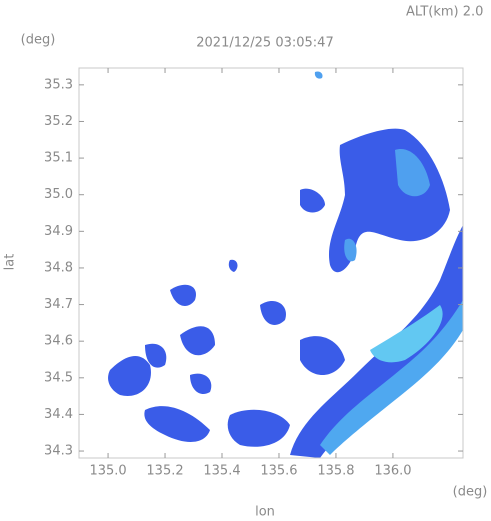  I want to click on y-tick-label: 34.7, so click(58, 304).